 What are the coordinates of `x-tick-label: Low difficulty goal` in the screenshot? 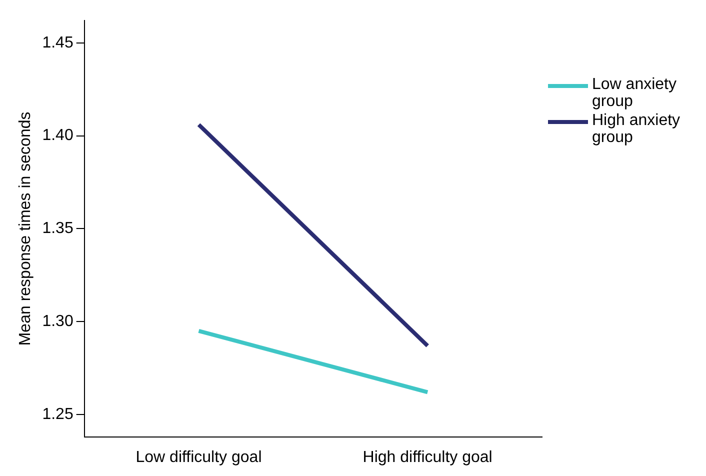 It's located at (199, 457).